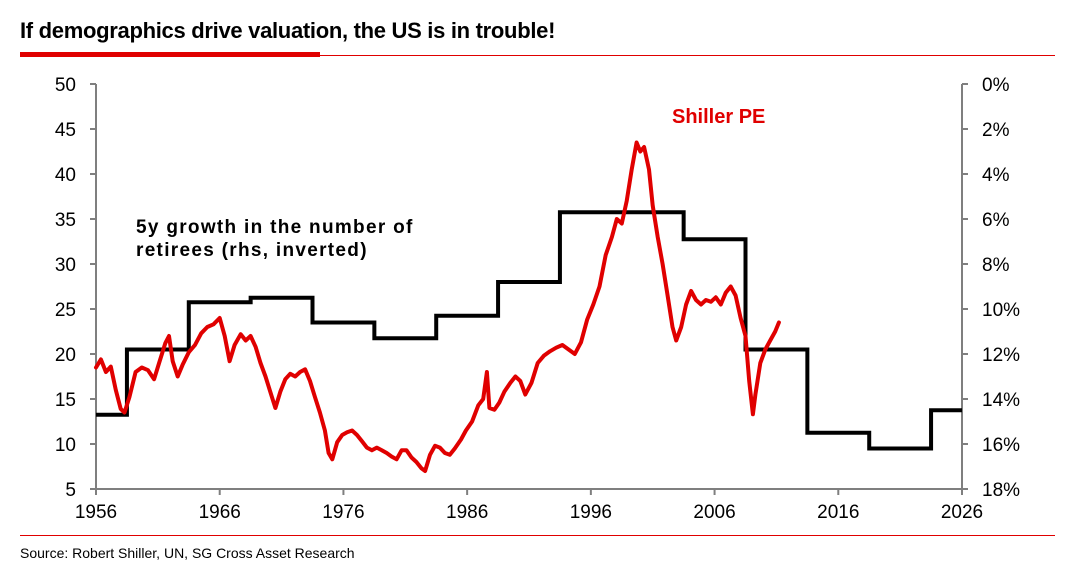  What do you see at coordinates (220, 512) in the screenshot?
I see `x-tick-label: 1966` at bounding box center [220, 512].